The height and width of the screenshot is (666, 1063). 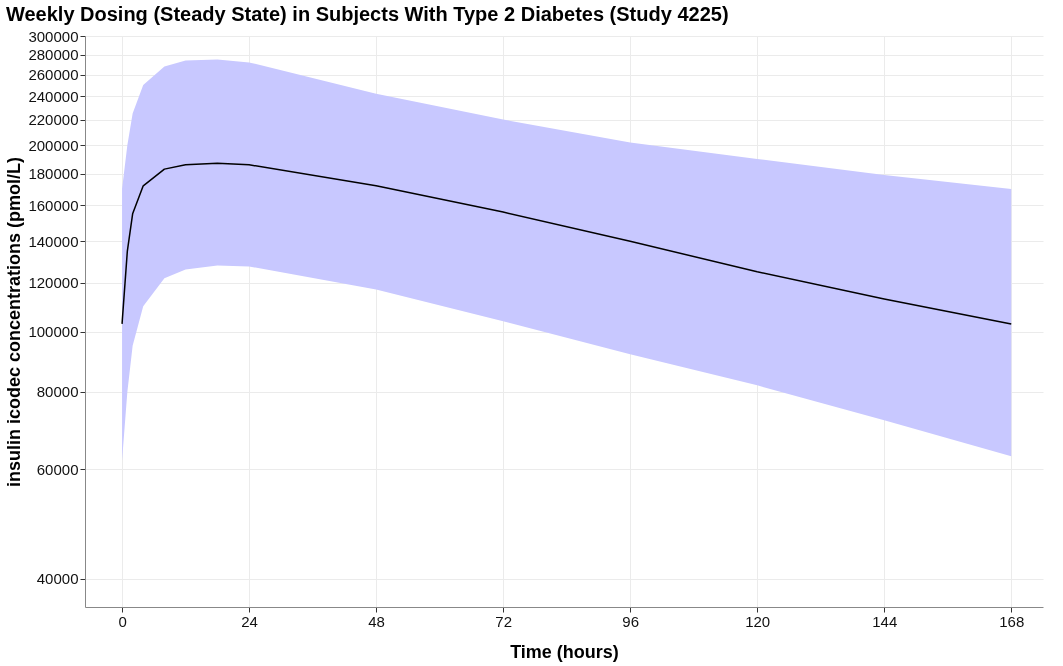 What do you see at coordinates (53, 96) in the screenshot?
I see `y-tick-label: 240000` at bounding box center [53, 96].